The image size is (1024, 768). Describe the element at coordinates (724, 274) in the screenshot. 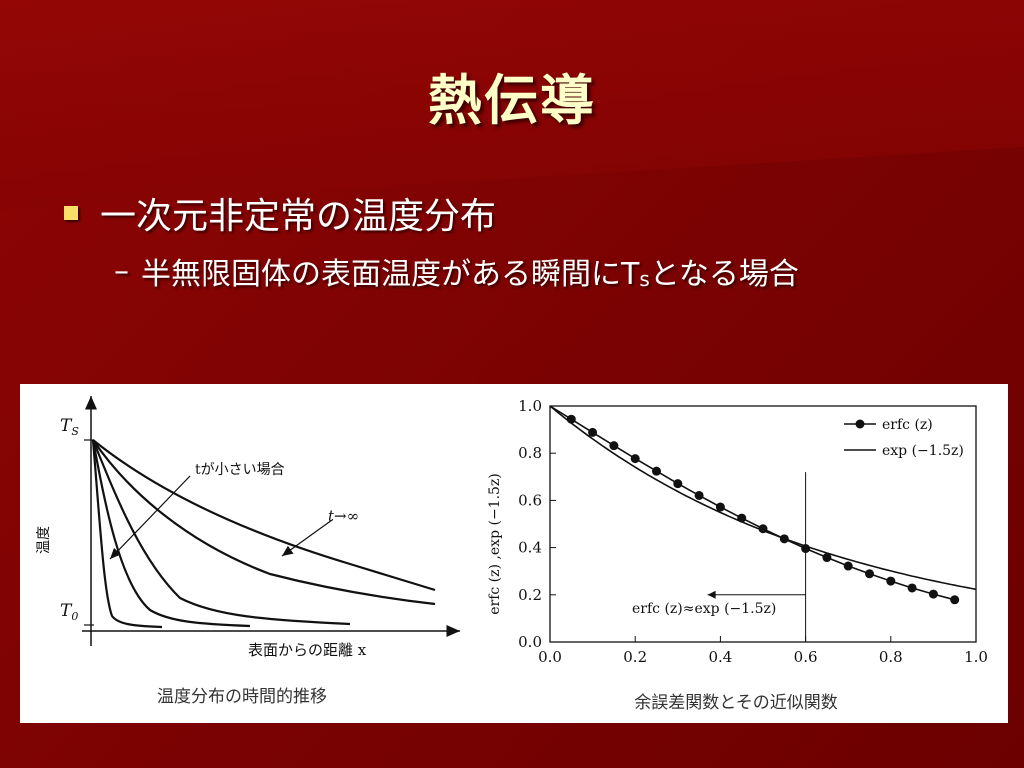

I see `bullet-level2-tail: となる場合` at that location.